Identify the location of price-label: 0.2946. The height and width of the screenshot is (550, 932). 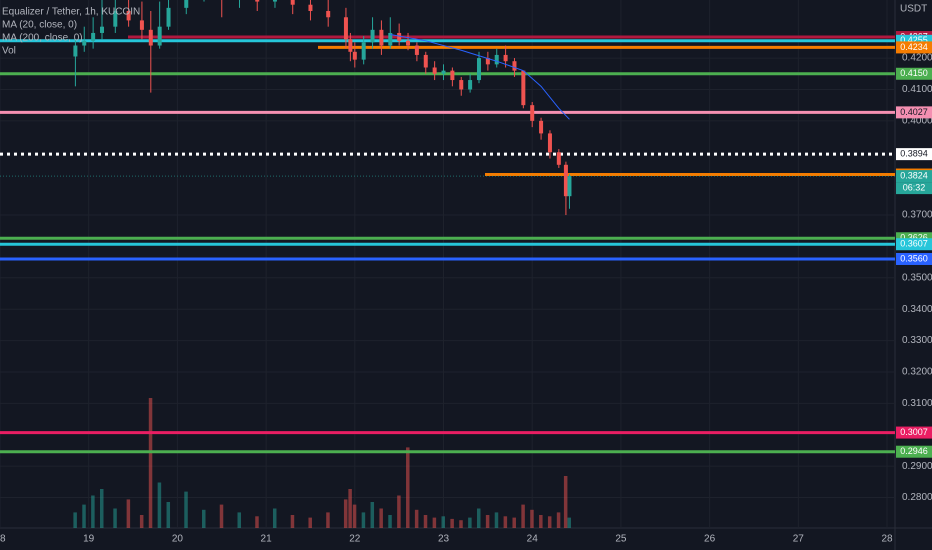
(914, 451).